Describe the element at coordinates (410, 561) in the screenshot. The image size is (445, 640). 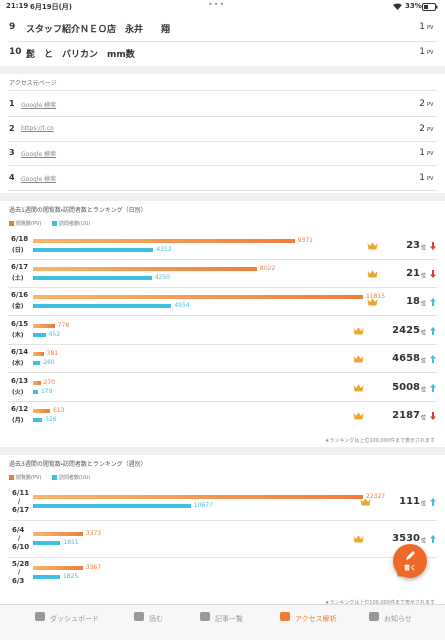
I see `write-button` at that location.